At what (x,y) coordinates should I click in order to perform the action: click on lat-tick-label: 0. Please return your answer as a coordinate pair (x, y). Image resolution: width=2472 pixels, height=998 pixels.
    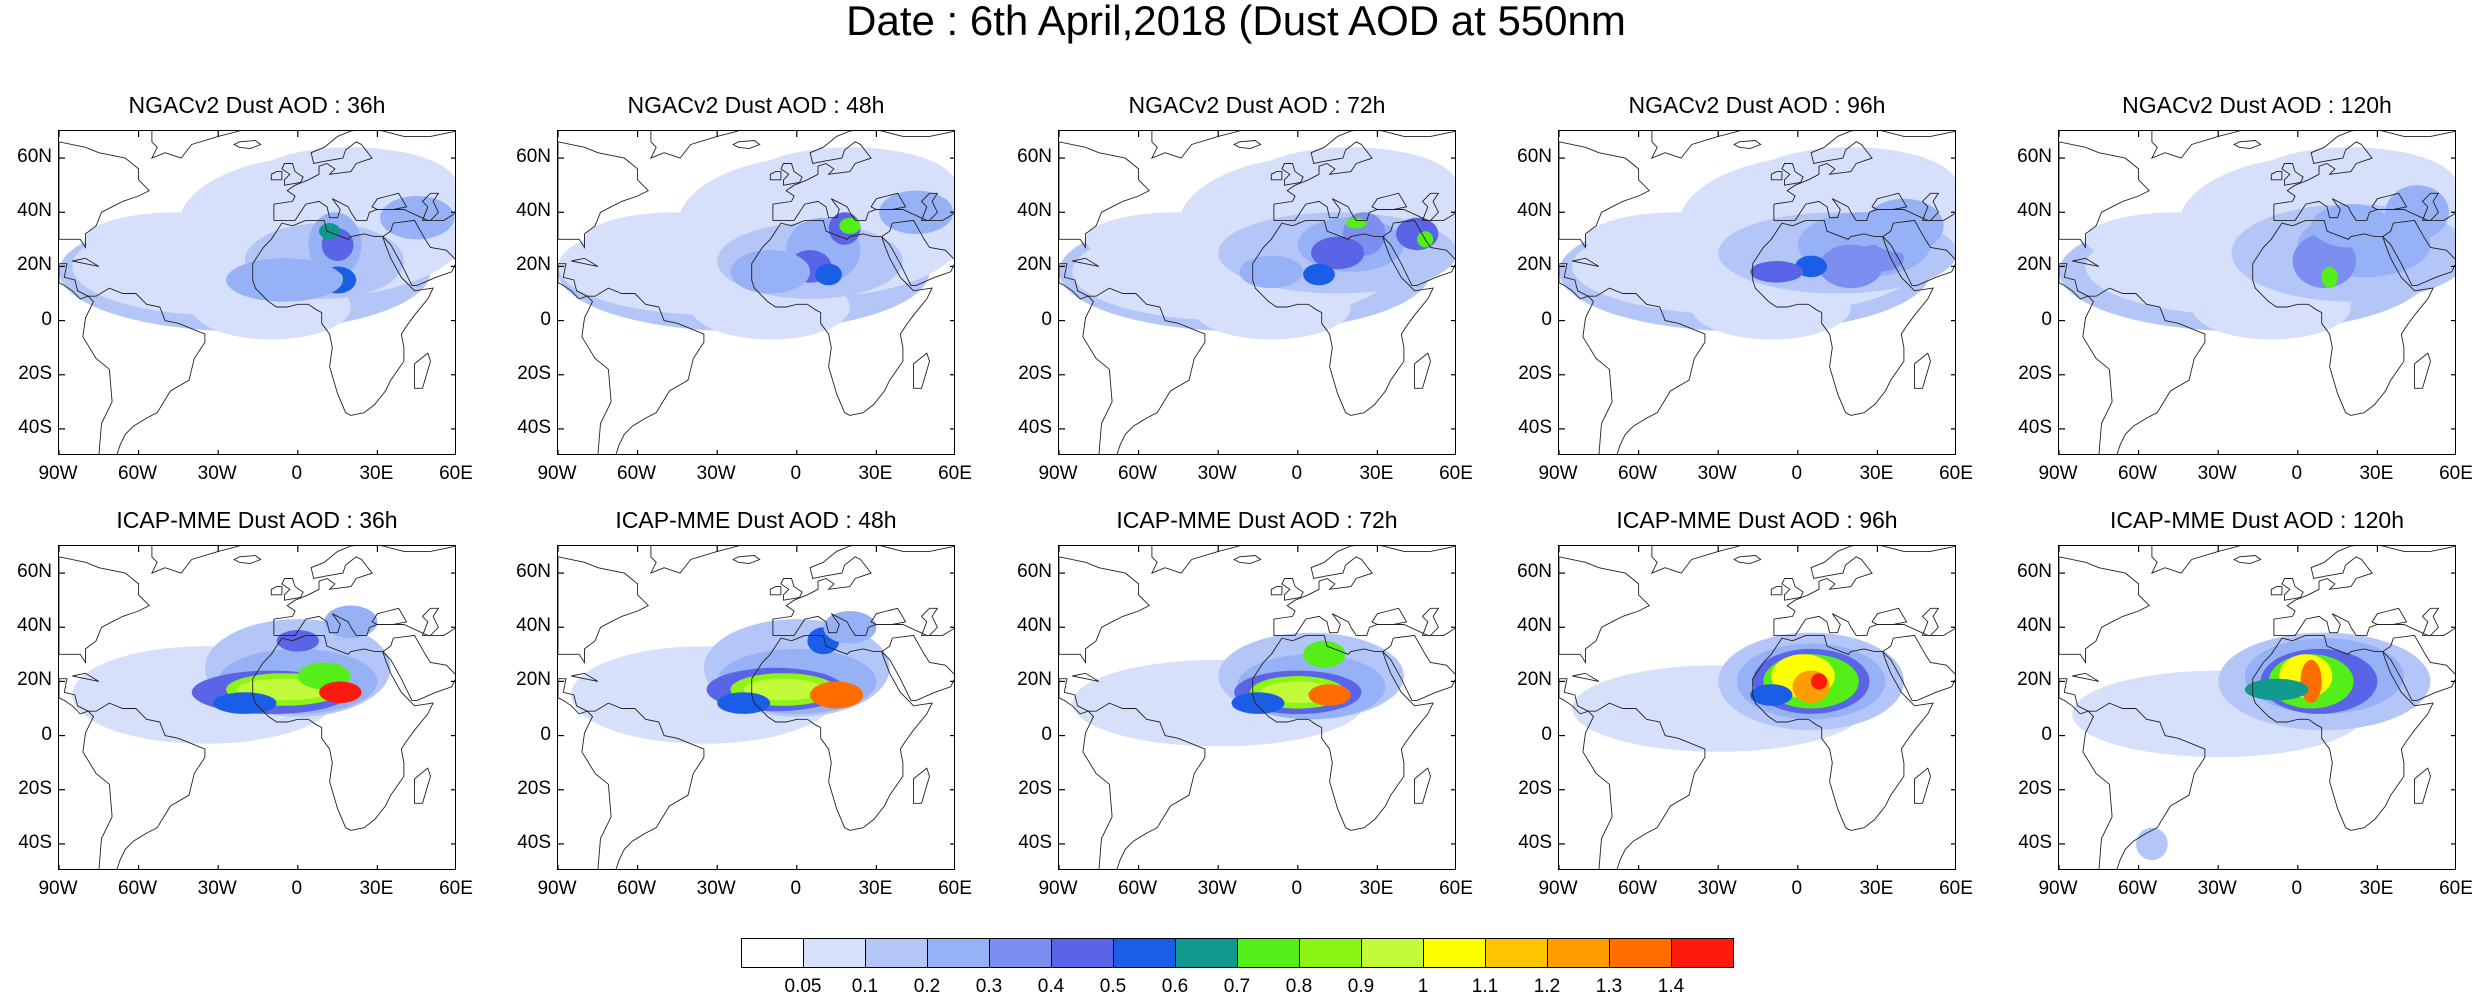
    Looking at the image, I should click on (545, 734).